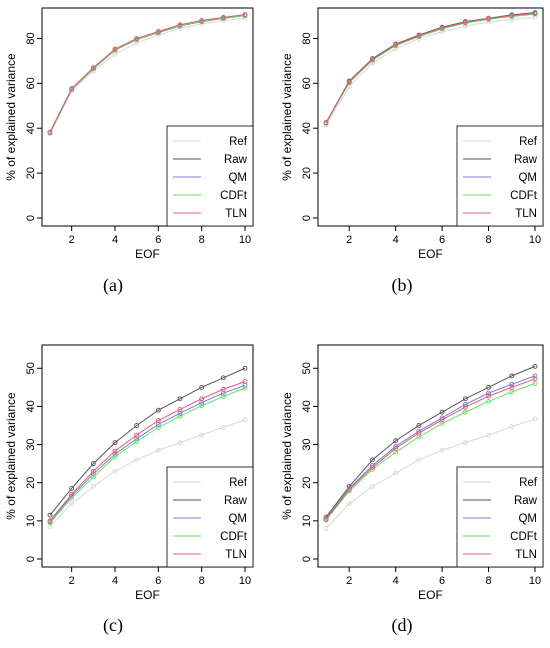 The image size is (550, 648). I want to click on x-tick-label: 10, so click(535, 240).